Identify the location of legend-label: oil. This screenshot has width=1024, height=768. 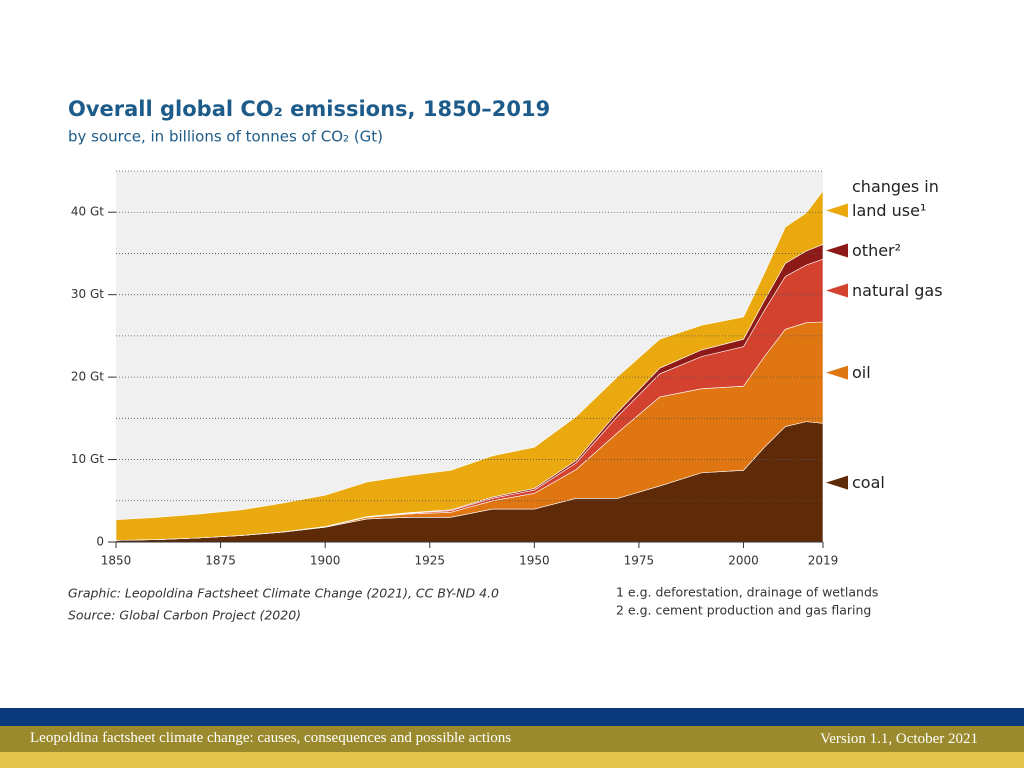
(861, 372).